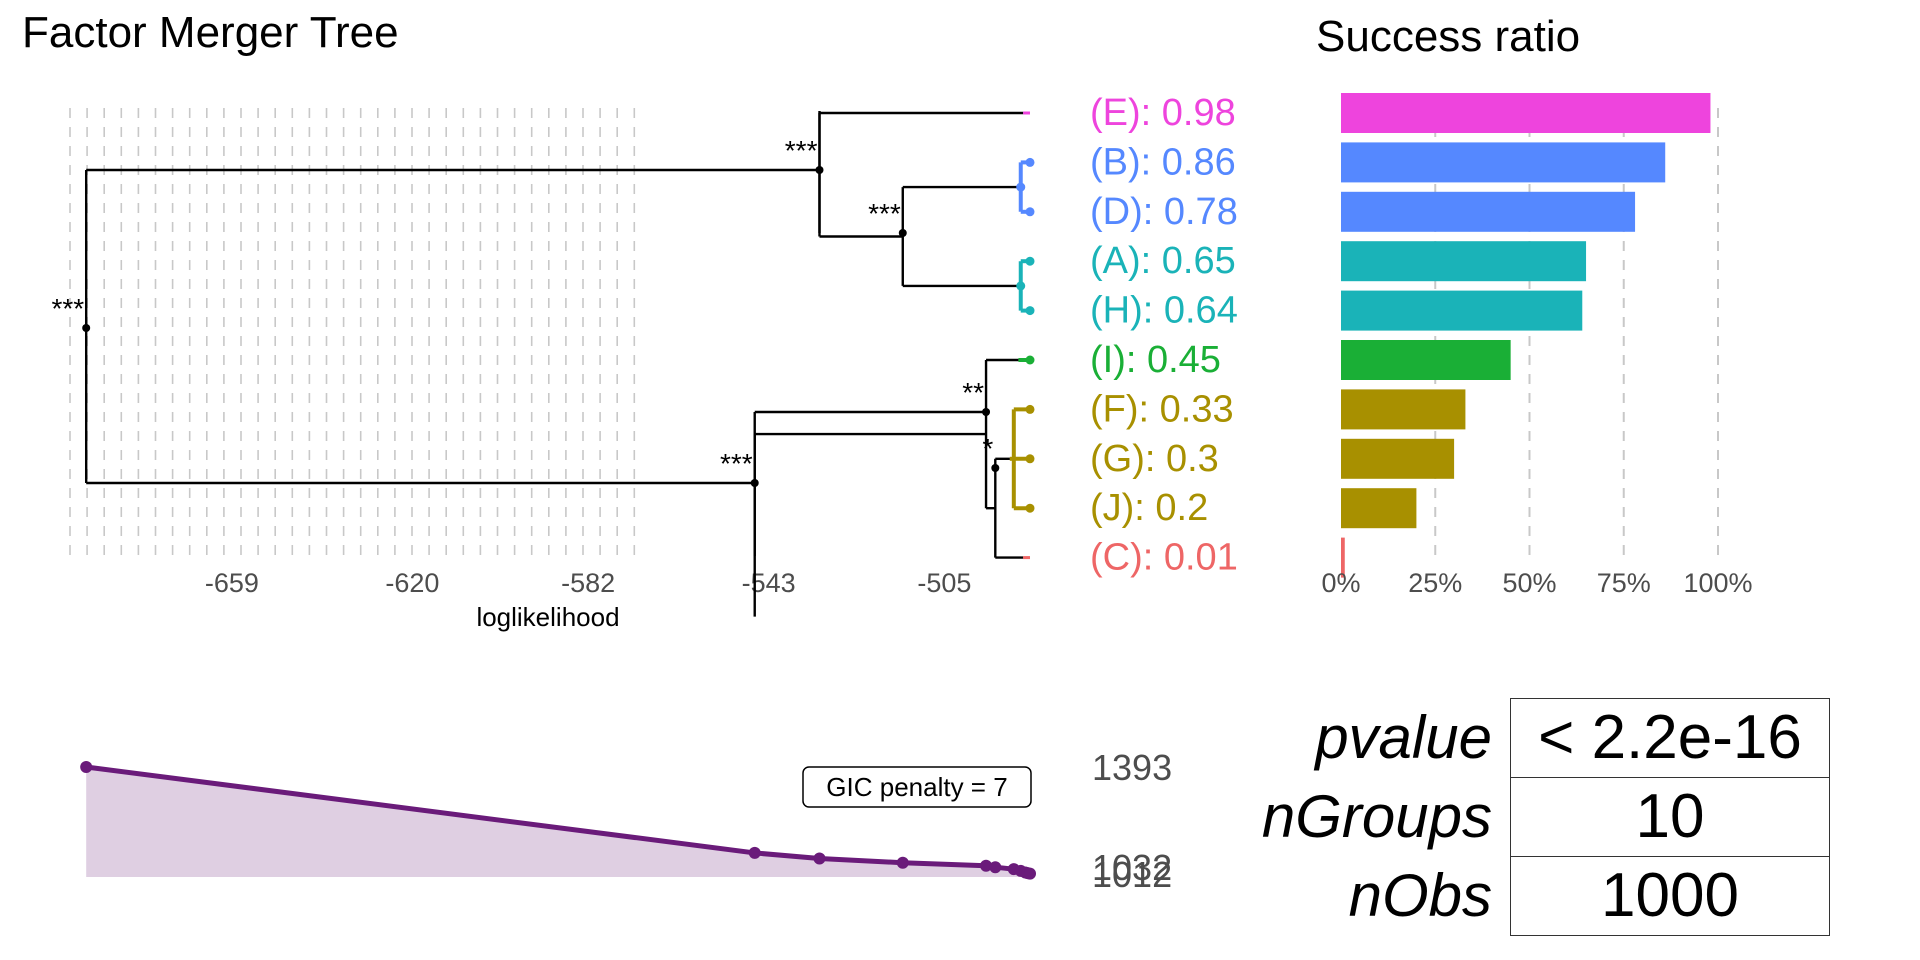 This screenshot has height=960, width=1920. I want to click on leaf-label: (C): 0.01, so click(1164, 558).